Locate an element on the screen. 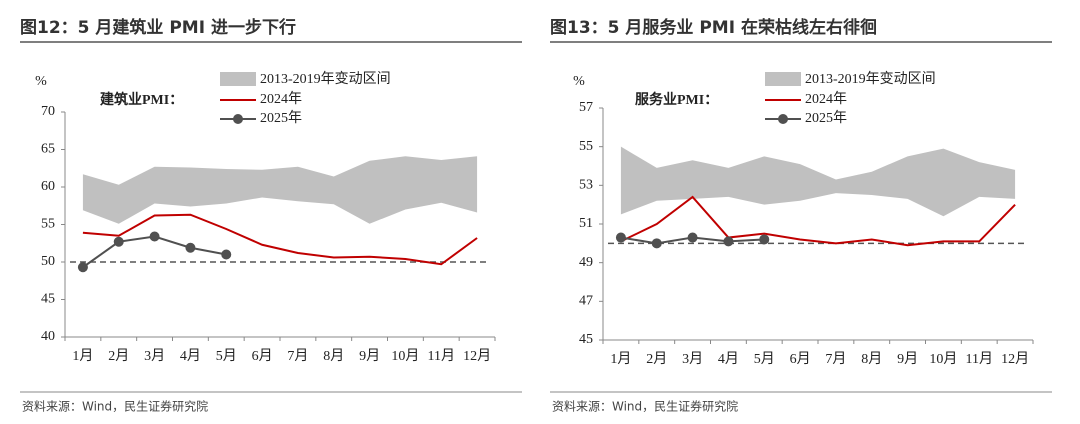  y-tick-label: 57 is located at coordinates (586, 107).